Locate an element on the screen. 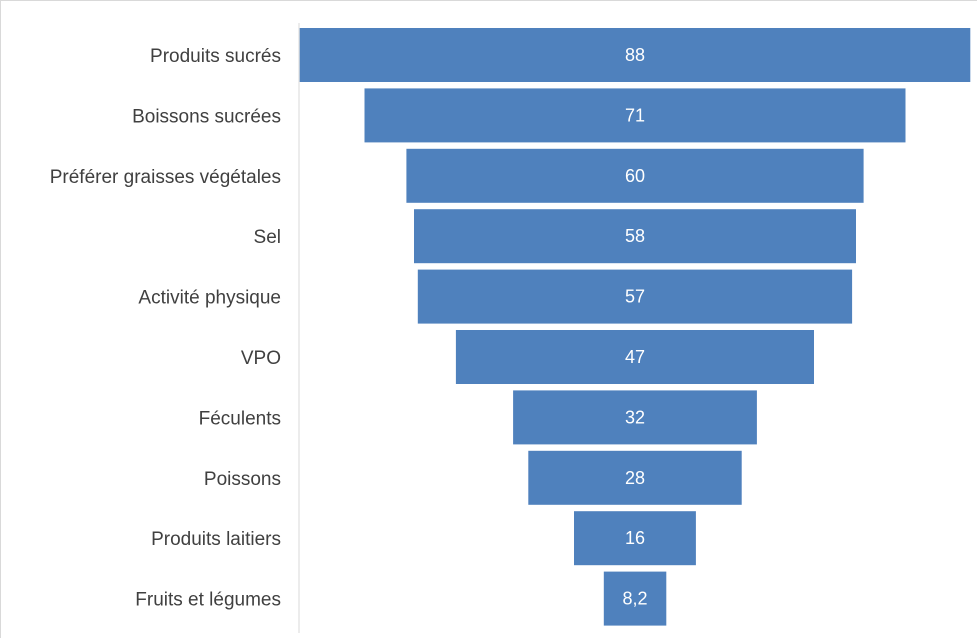 The image size is (977, 639). category-label-activite-physique: Activité physique is located at coordinates (209, 298).